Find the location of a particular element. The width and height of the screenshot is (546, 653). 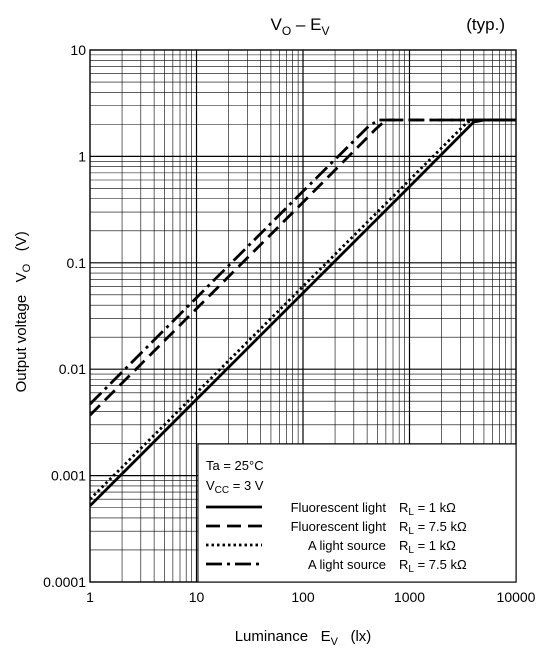

x-axis-label: Luminance EV (lx) is located at coordinates (303, 638).